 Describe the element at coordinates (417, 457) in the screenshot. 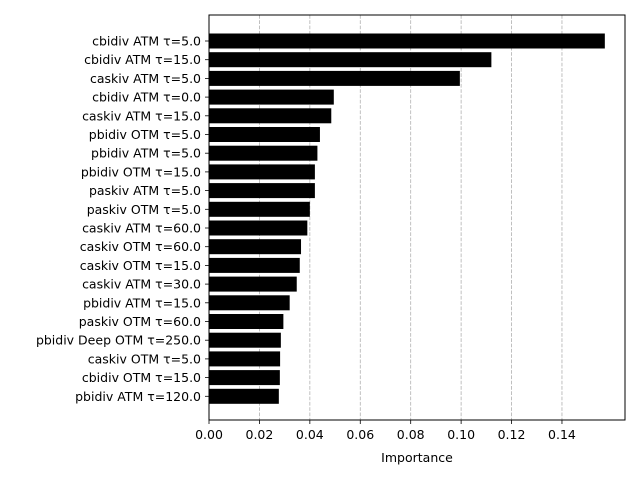

I see `x-axis-label: Importance` at that location.